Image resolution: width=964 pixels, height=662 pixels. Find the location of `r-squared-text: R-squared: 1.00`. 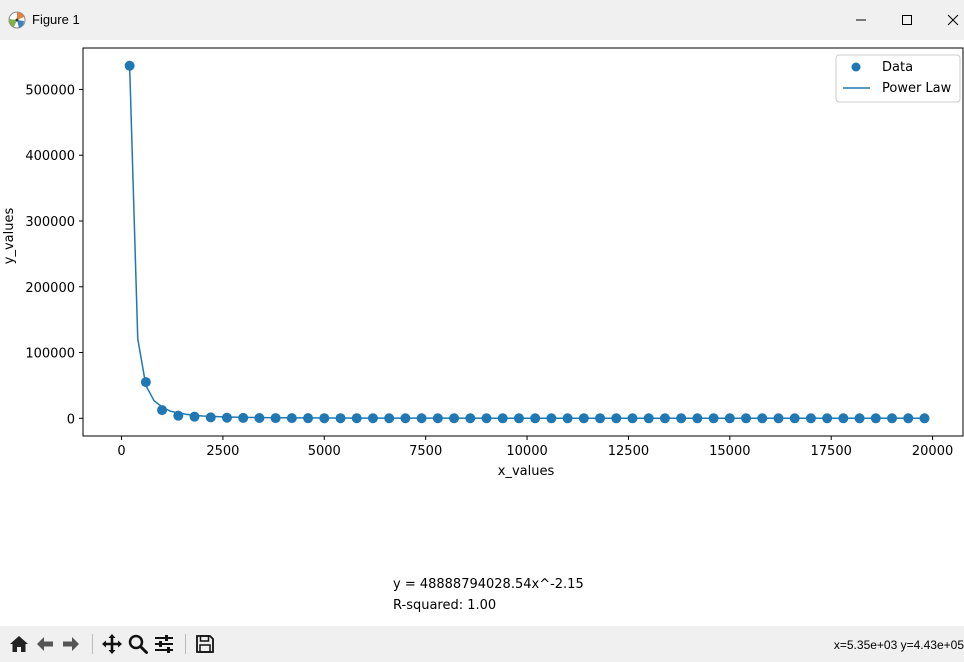

r-squared-text: R-squared: 1.00 is located at coordinates (444, 605).